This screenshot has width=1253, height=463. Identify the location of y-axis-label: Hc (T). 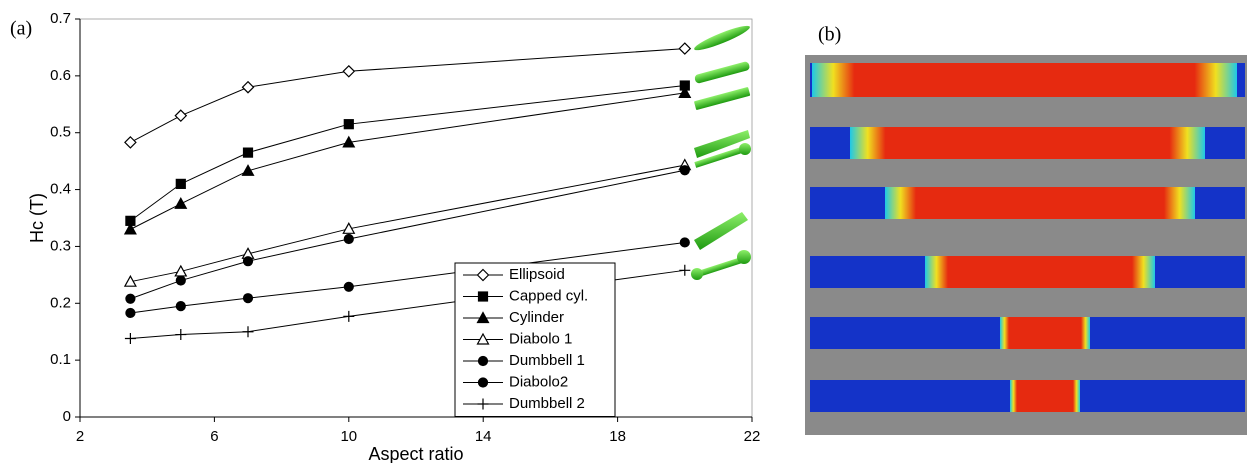
(37, 218).